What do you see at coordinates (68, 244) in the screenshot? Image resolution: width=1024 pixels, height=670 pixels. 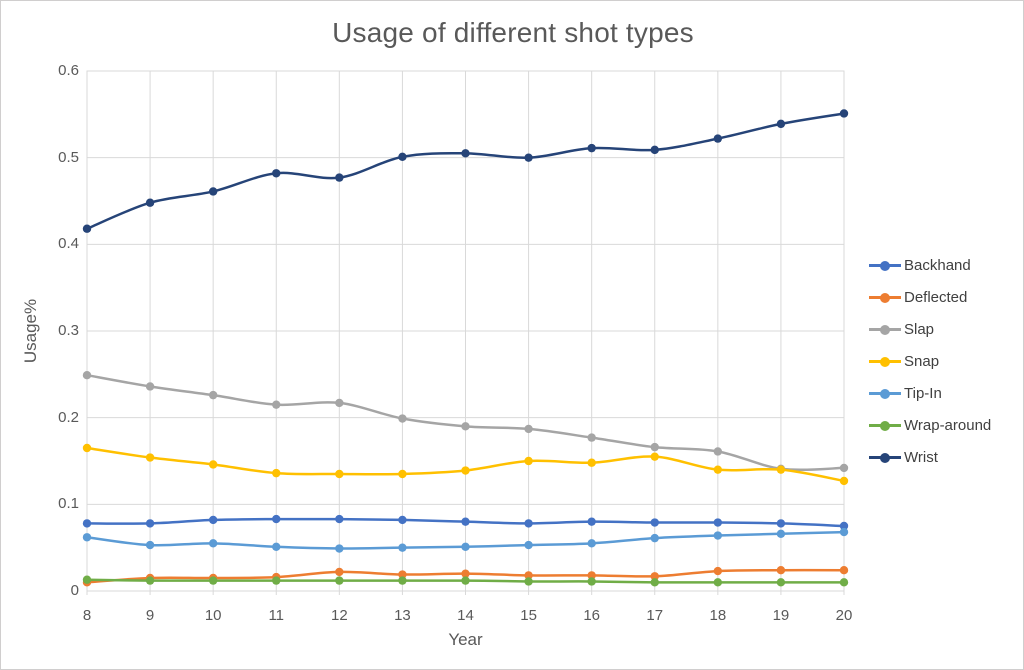 I see `y-tick-label: 0.4` at bounding box center [68, 244].